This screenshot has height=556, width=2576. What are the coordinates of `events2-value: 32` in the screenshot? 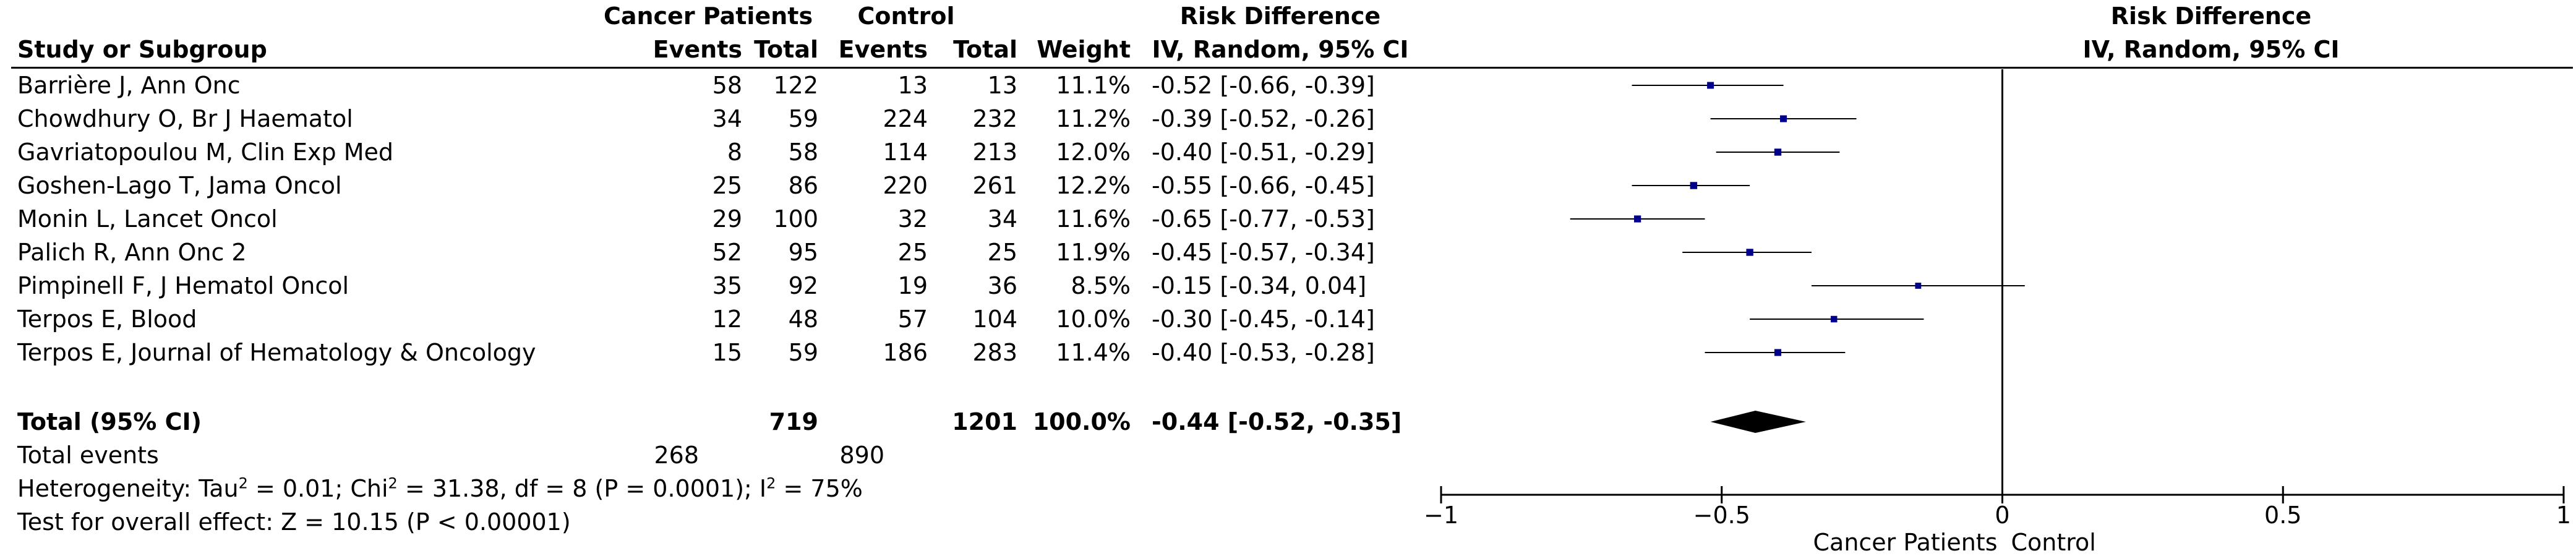 It's located at (912, 219).